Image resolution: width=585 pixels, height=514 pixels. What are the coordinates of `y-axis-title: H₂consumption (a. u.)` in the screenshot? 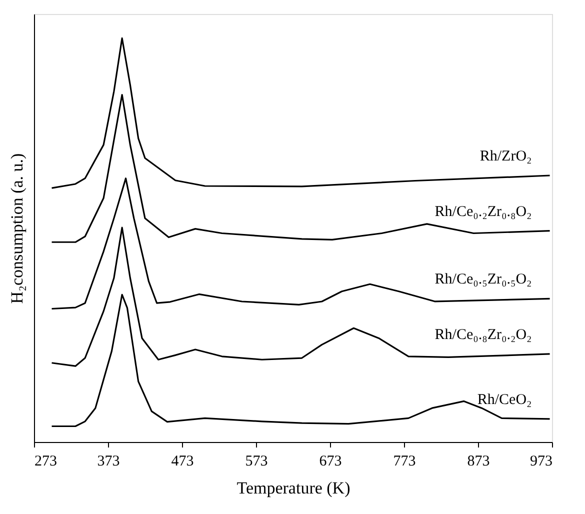 It's located at (17, 228).